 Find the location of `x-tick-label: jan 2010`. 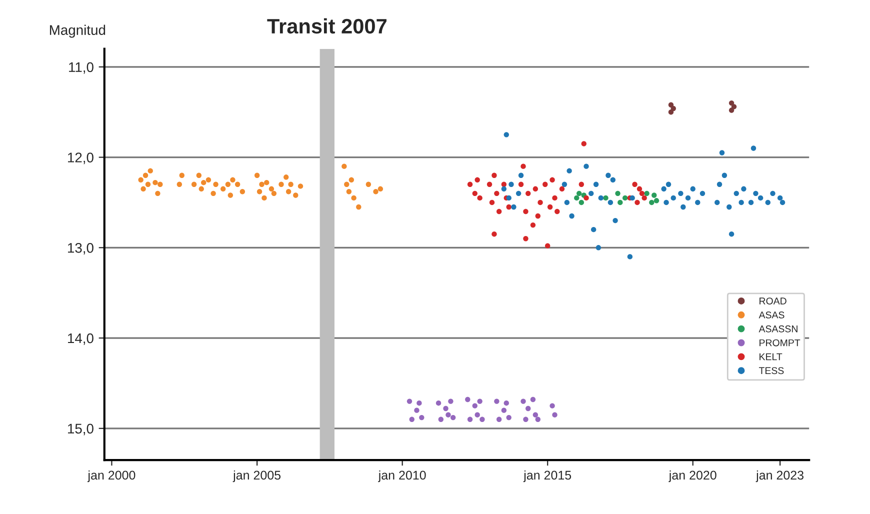

x-tick-label: jan 2010 is located at coordinates (402, 476).